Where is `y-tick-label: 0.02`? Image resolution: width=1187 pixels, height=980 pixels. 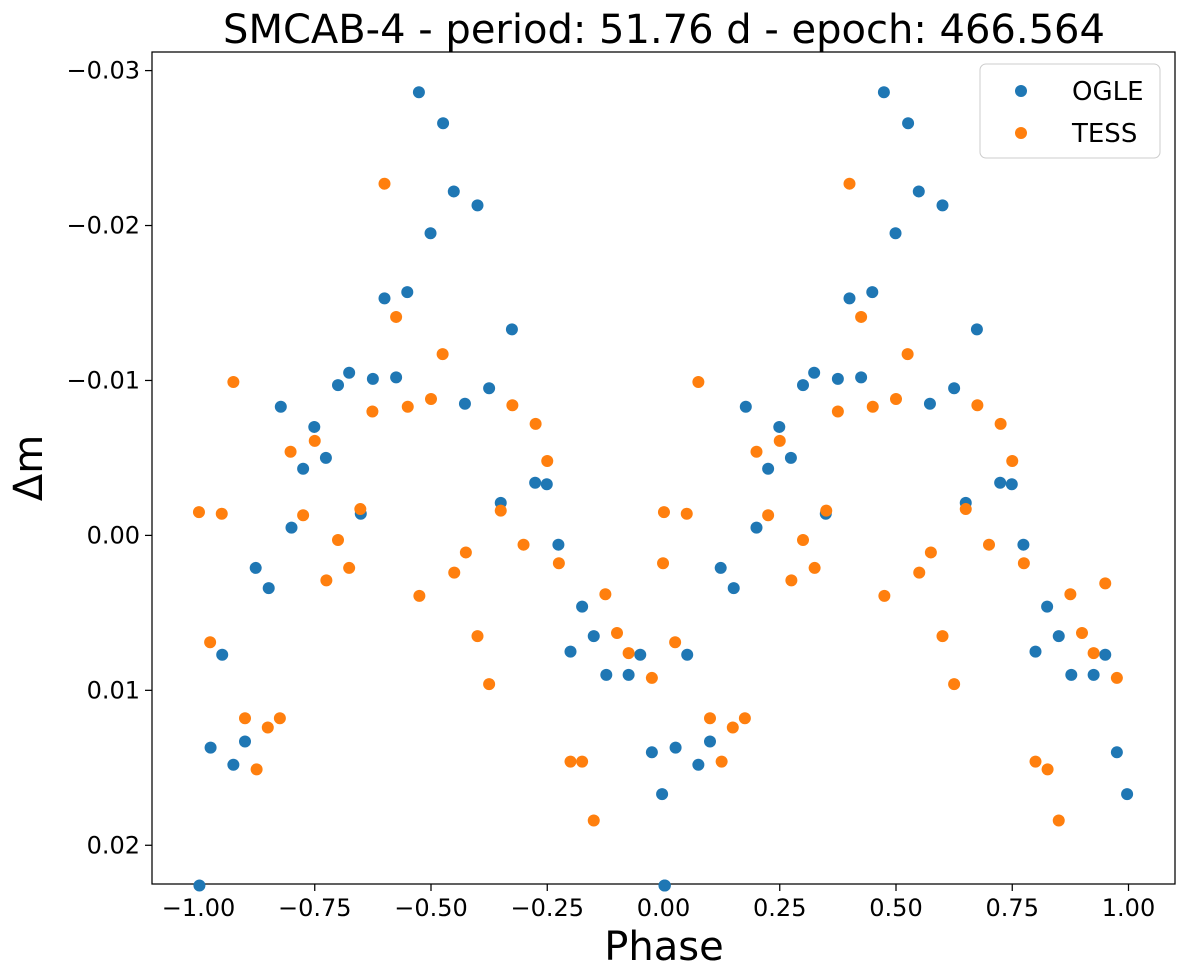 y-tick-label: 0.02 is located at coordinates (113, 845).